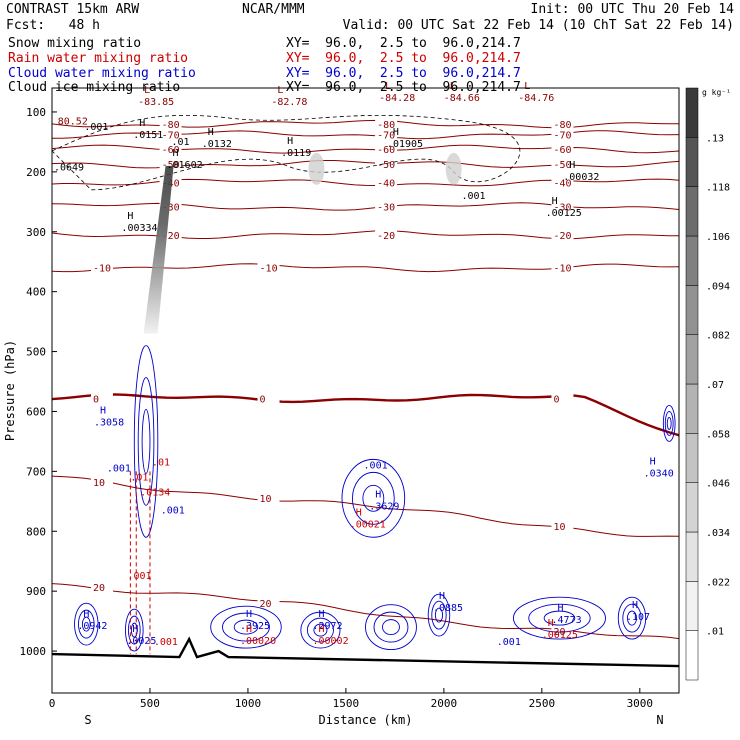 The image size is (740, 740). I want to click on field-label-rain: Rain water mixing ratio, so click(98, 58).